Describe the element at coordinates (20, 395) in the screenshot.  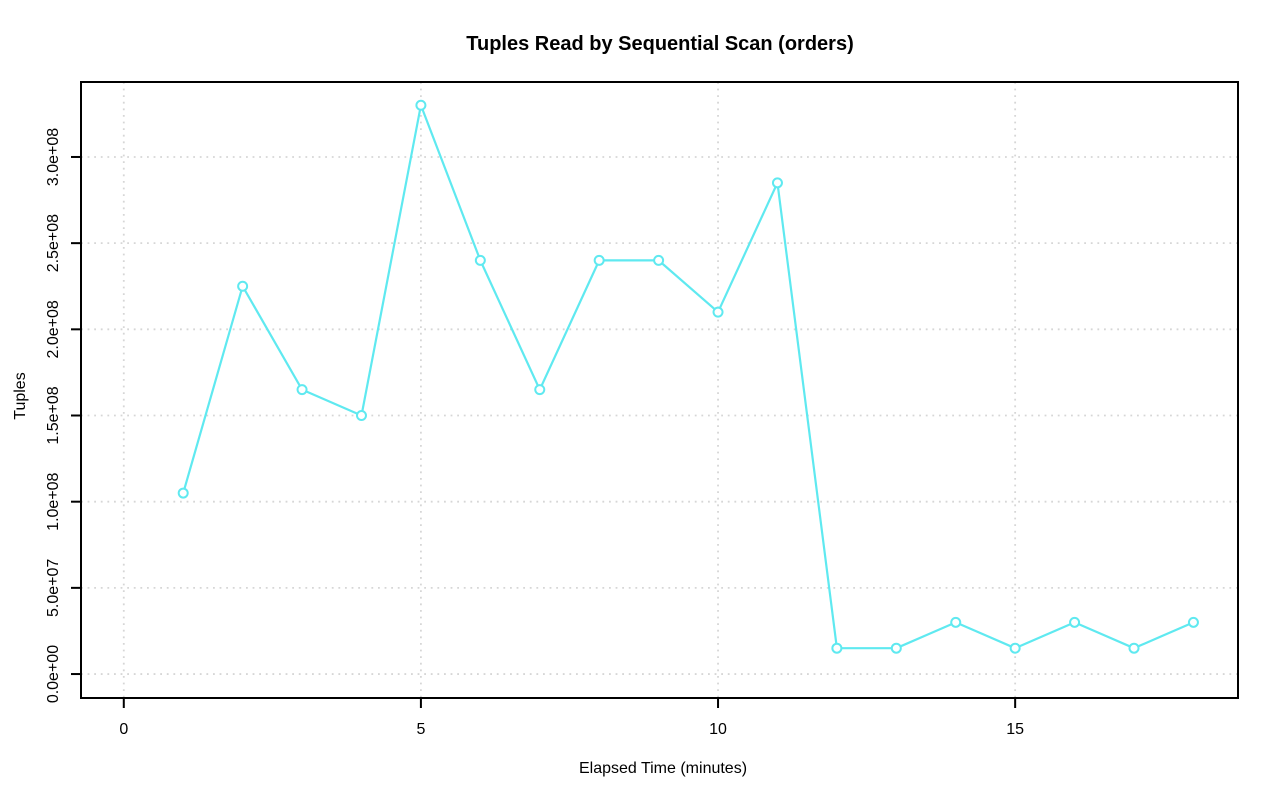
I see `y-axis-label: Tuples` at that location.